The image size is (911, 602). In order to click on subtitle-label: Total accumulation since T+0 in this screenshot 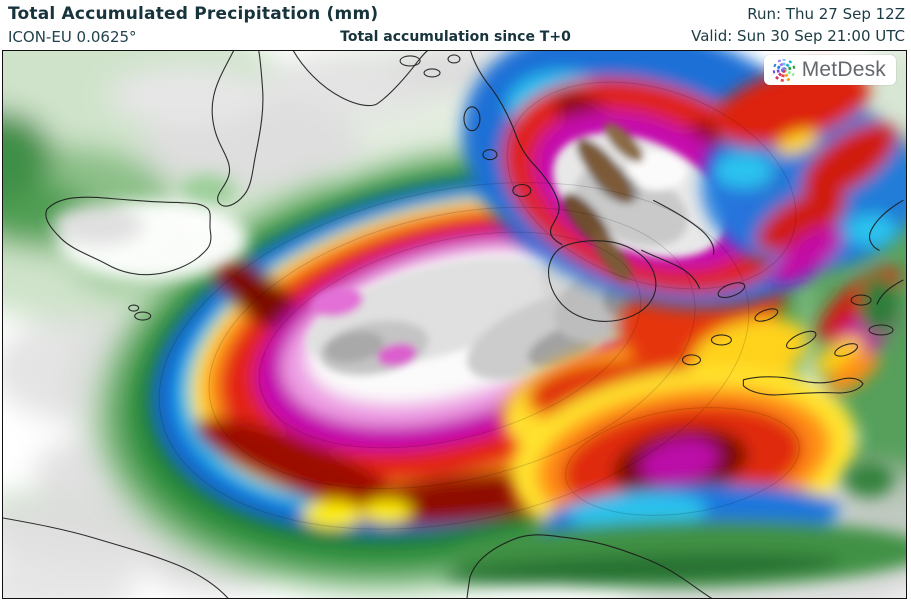, I will do `click(455, 37)`.